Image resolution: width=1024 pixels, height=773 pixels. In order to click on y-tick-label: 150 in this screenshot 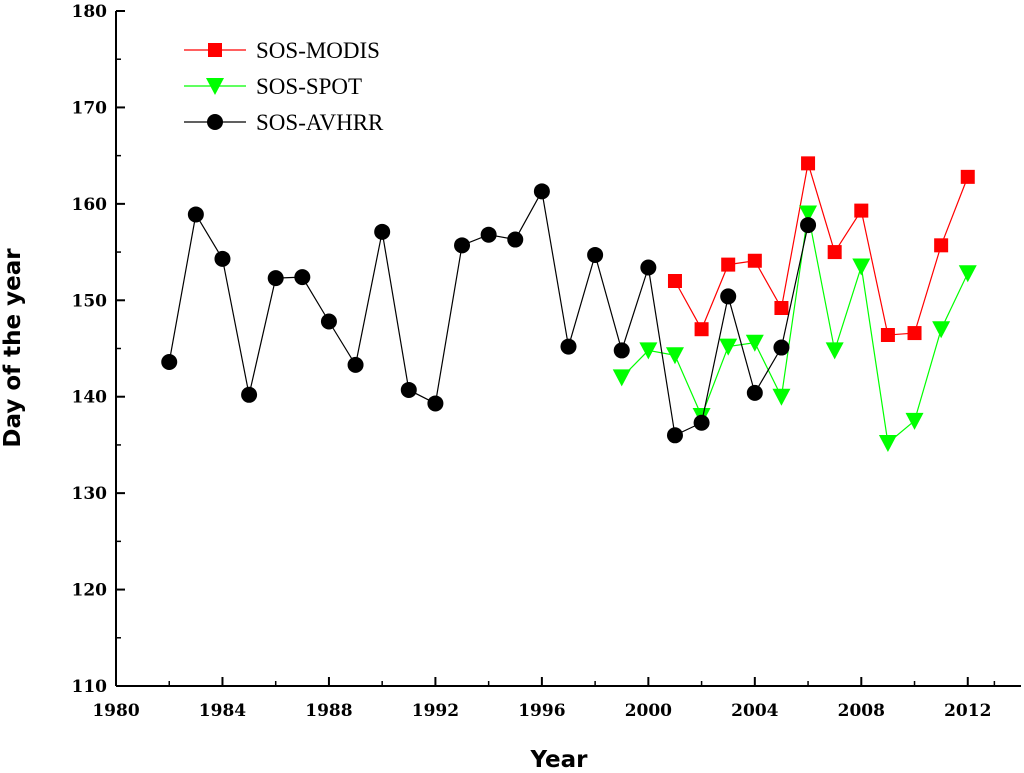, I will do `click(90, 301)`.